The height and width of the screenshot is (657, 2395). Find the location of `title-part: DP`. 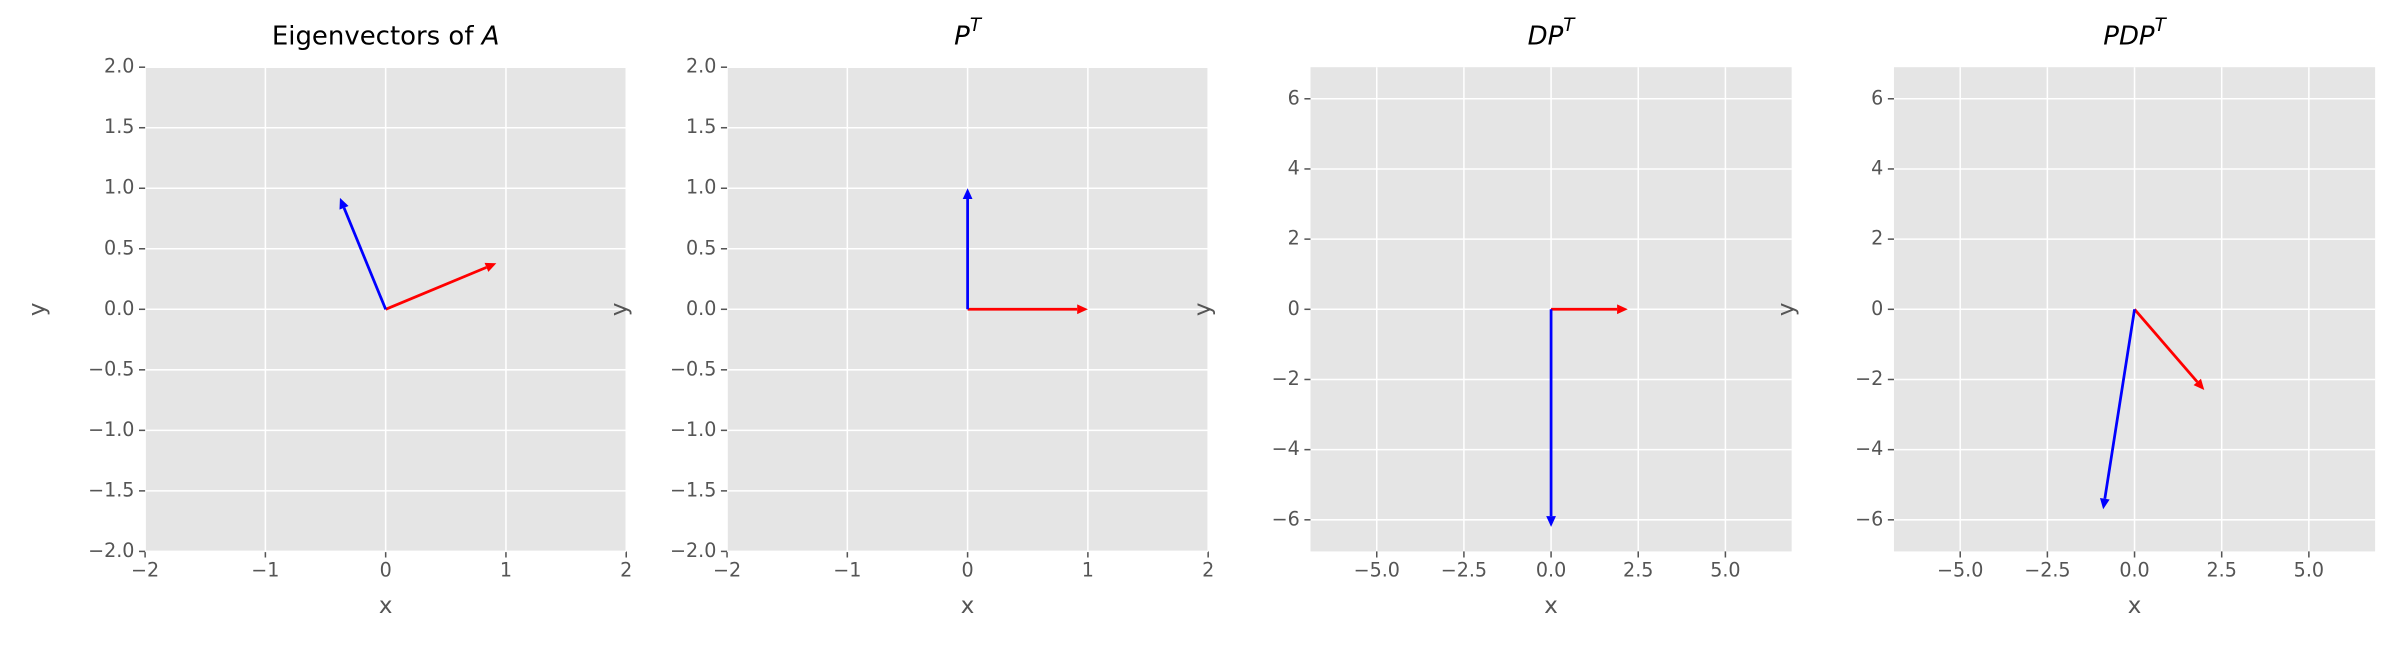

title-part: DP is located at coordinates (1546, 36).